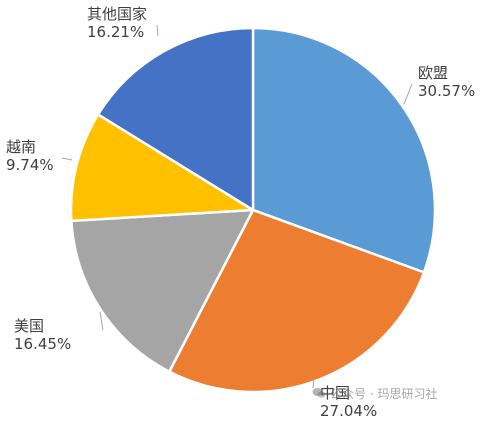  I want to click on slice-label-0: 欧盟 30.57%, so click(446, 82).